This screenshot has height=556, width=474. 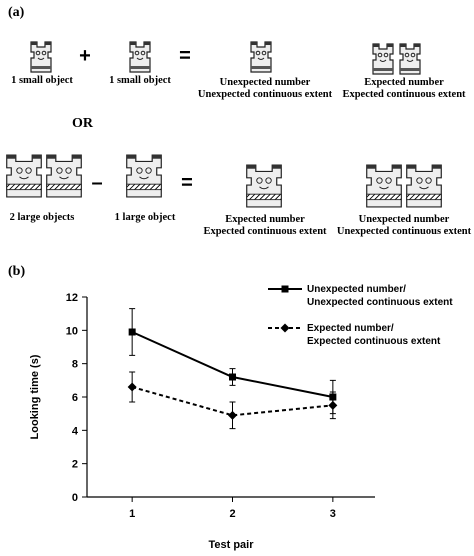 I want to click on y-tick-label: 12, so click(x=72, y=298).